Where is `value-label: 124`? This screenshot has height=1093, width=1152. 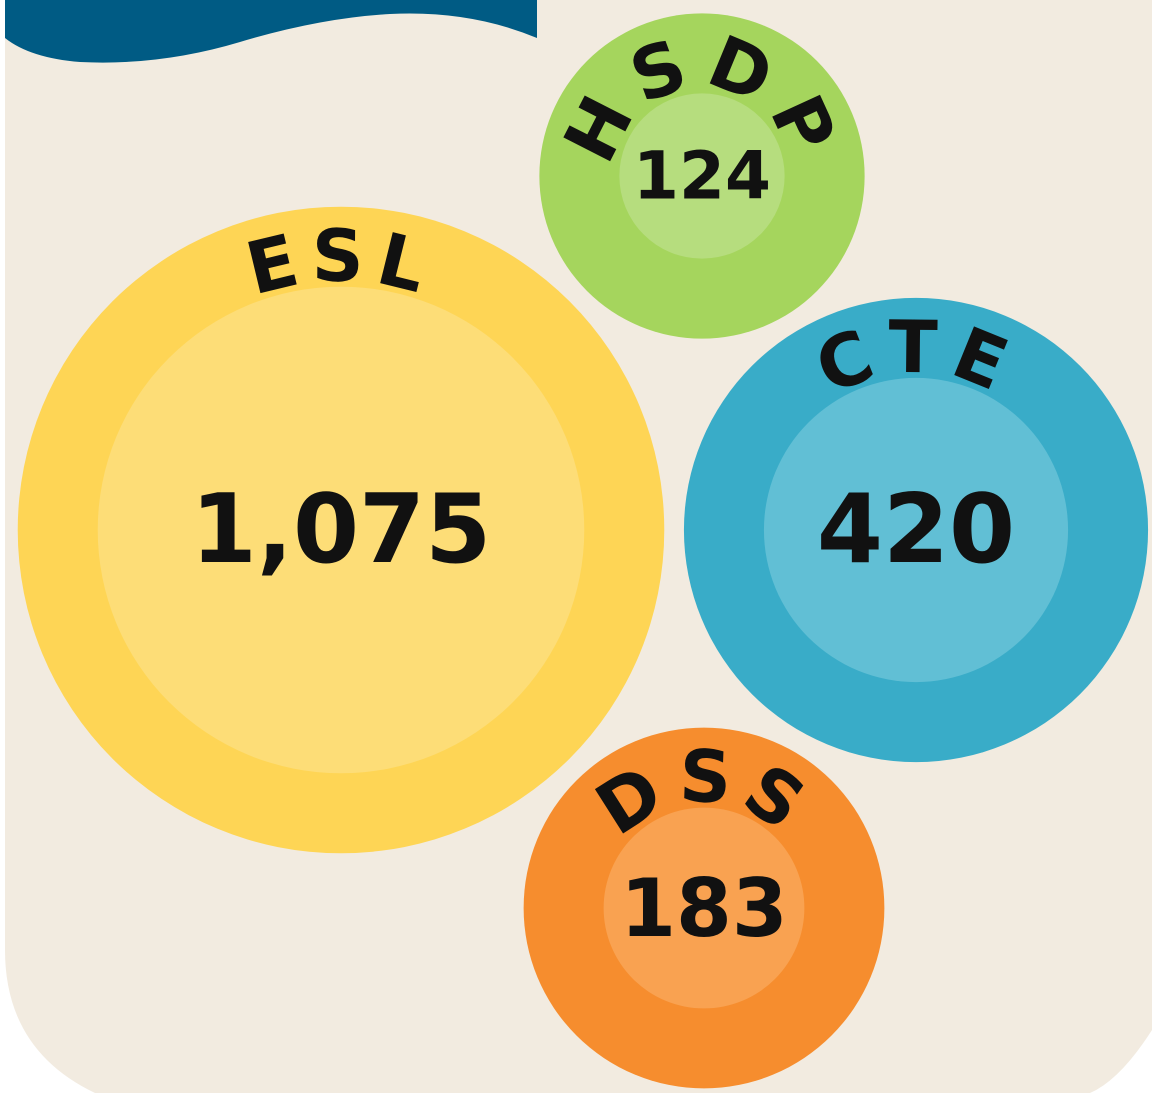
value-label: 124 is located at coordinates (702, 176).